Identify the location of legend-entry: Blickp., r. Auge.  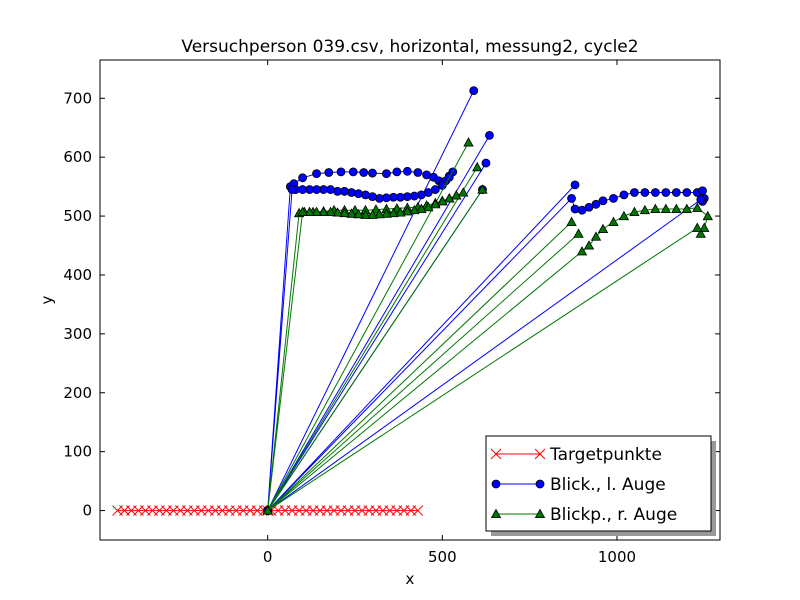
(583, 515).